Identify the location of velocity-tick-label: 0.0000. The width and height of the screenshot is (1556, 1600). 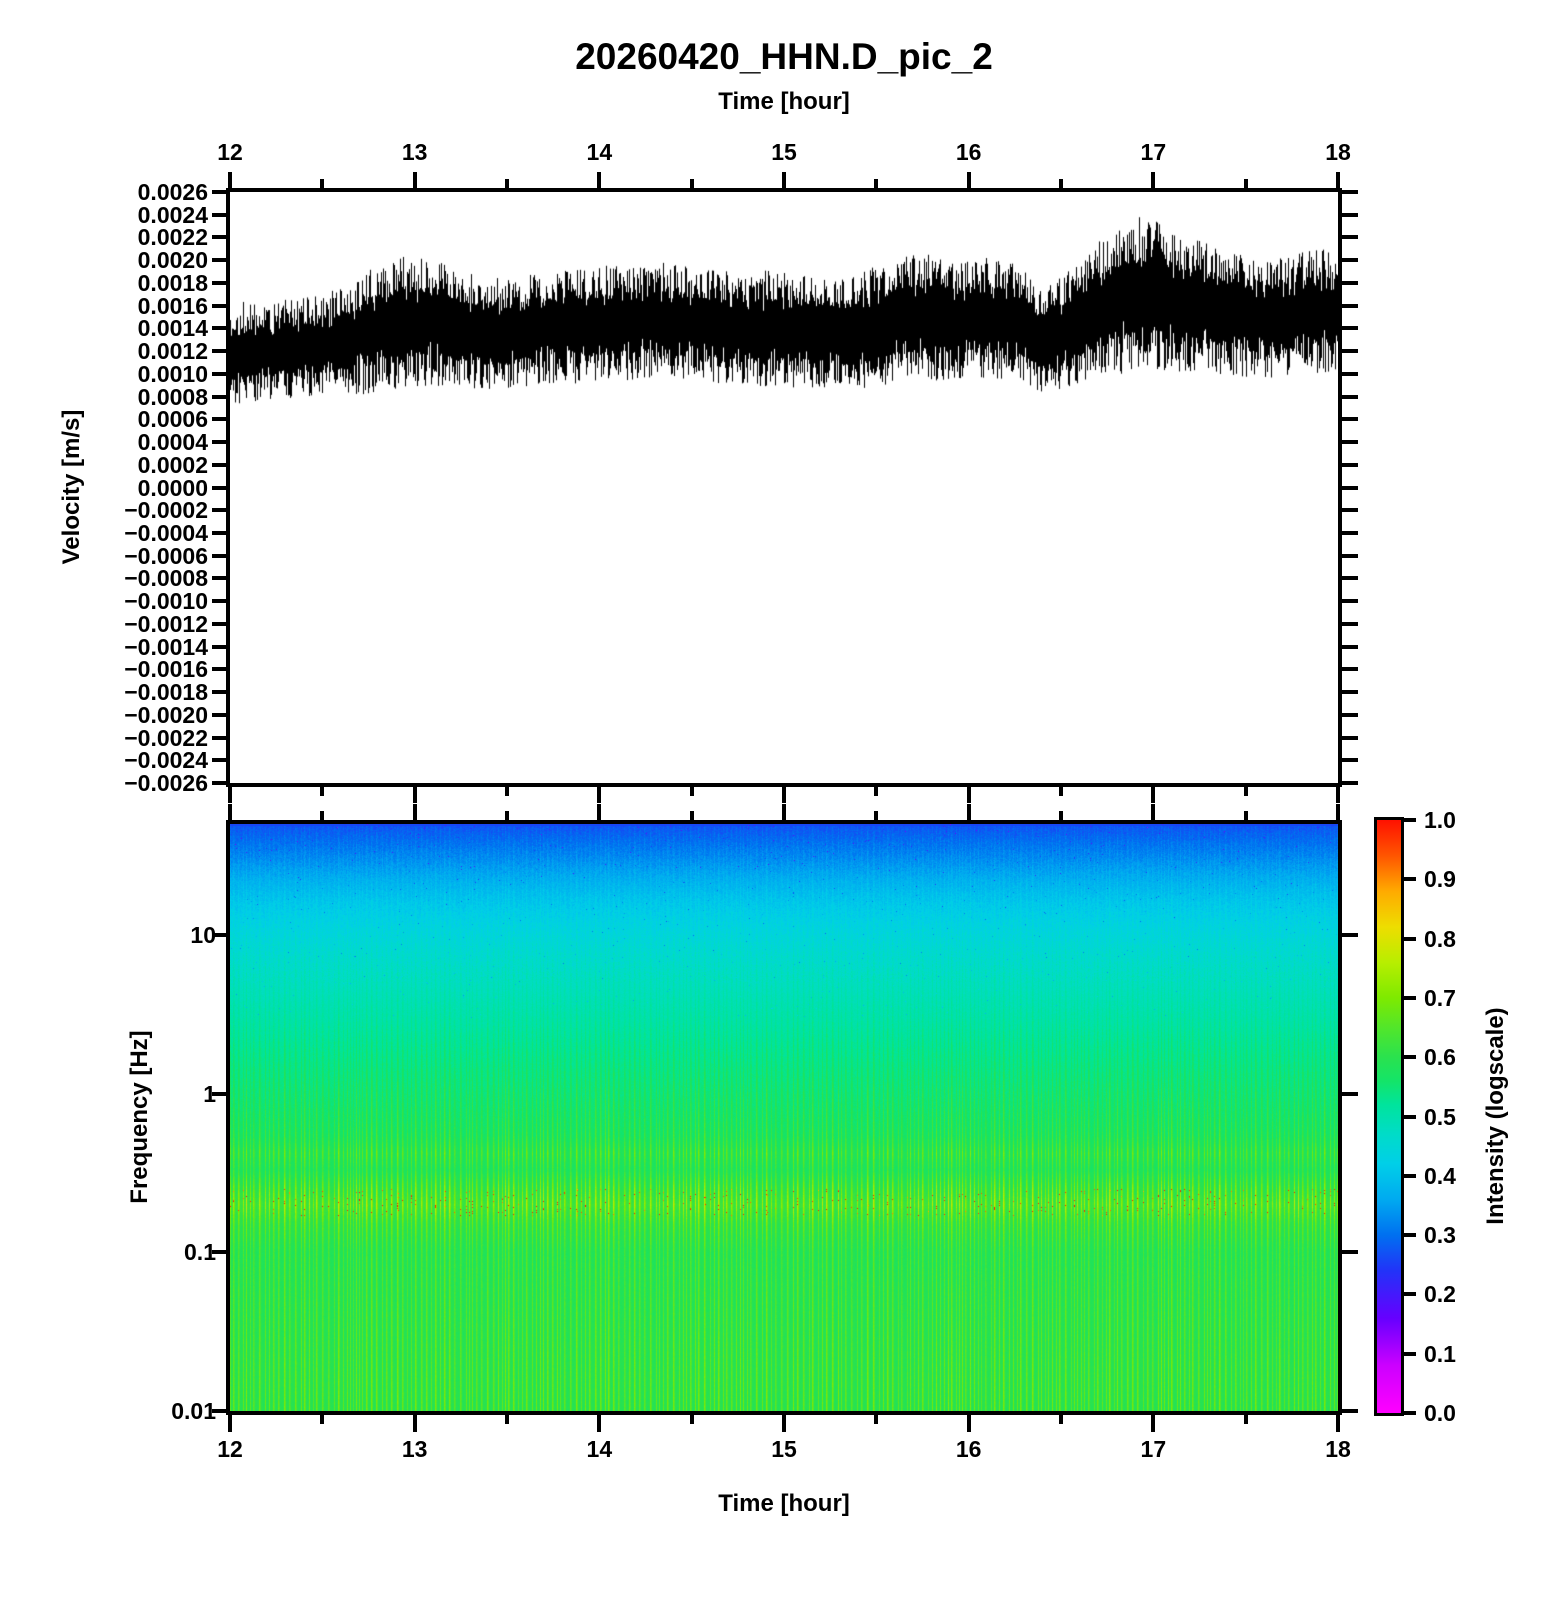
(172, 487).